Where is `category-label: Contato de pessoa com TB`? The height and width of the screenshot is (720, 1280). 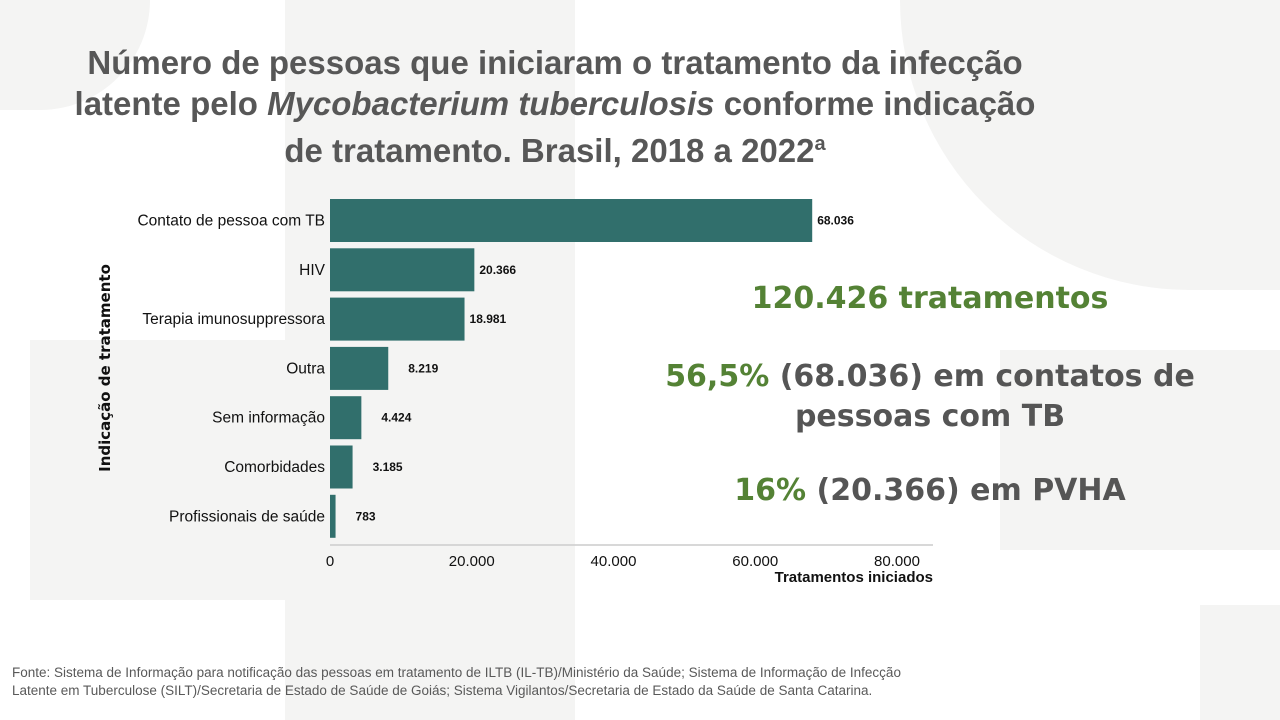
category-label: Contato de pessoa com TB is located at coordinates (231, 221).